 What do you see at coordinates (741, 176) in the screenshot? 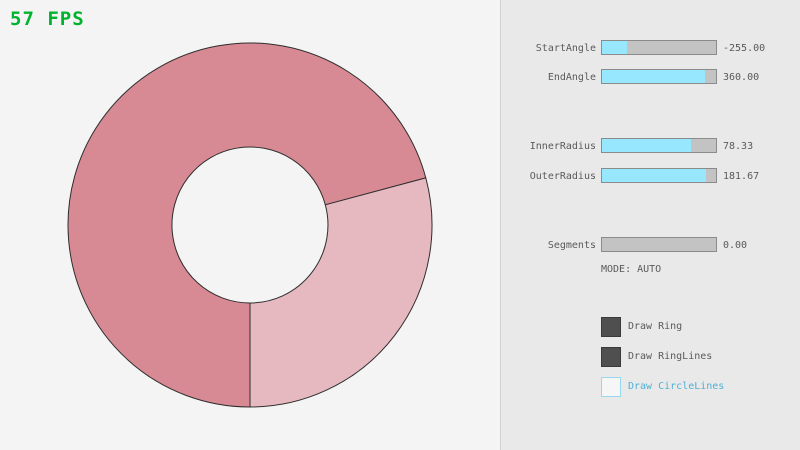
I see `slider-value: 181.67` at bounding box center [741, 176].